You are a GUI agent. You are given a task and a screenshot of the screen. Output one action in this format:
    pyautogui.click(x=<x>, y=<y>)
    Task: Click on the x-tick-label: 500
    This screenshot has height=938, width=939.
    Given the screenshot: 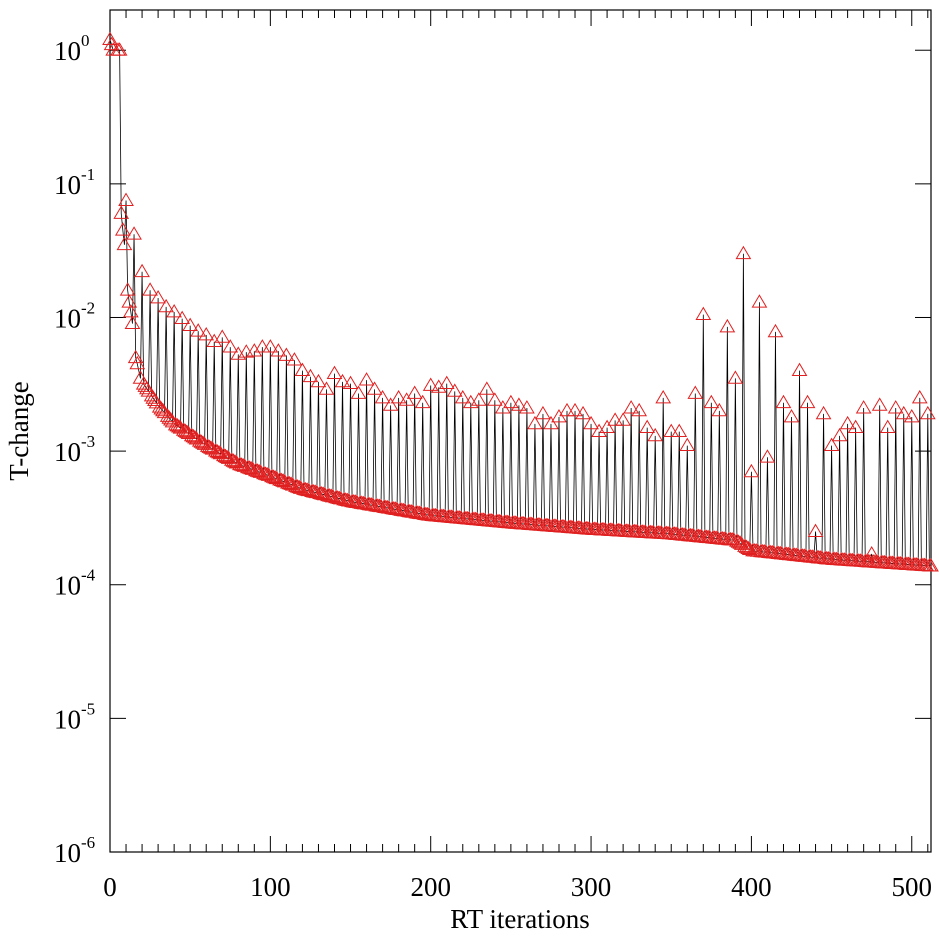 What is the action you would take?
    pyautogui.click(x=912, y=887)
    